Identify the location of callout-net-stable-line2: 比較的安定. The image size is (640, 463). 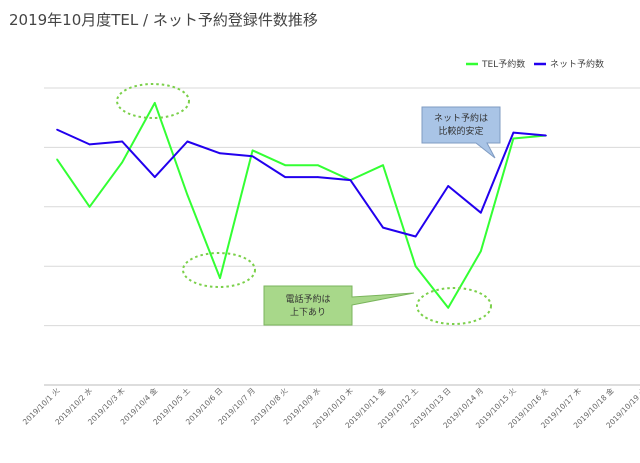
(460, 131).